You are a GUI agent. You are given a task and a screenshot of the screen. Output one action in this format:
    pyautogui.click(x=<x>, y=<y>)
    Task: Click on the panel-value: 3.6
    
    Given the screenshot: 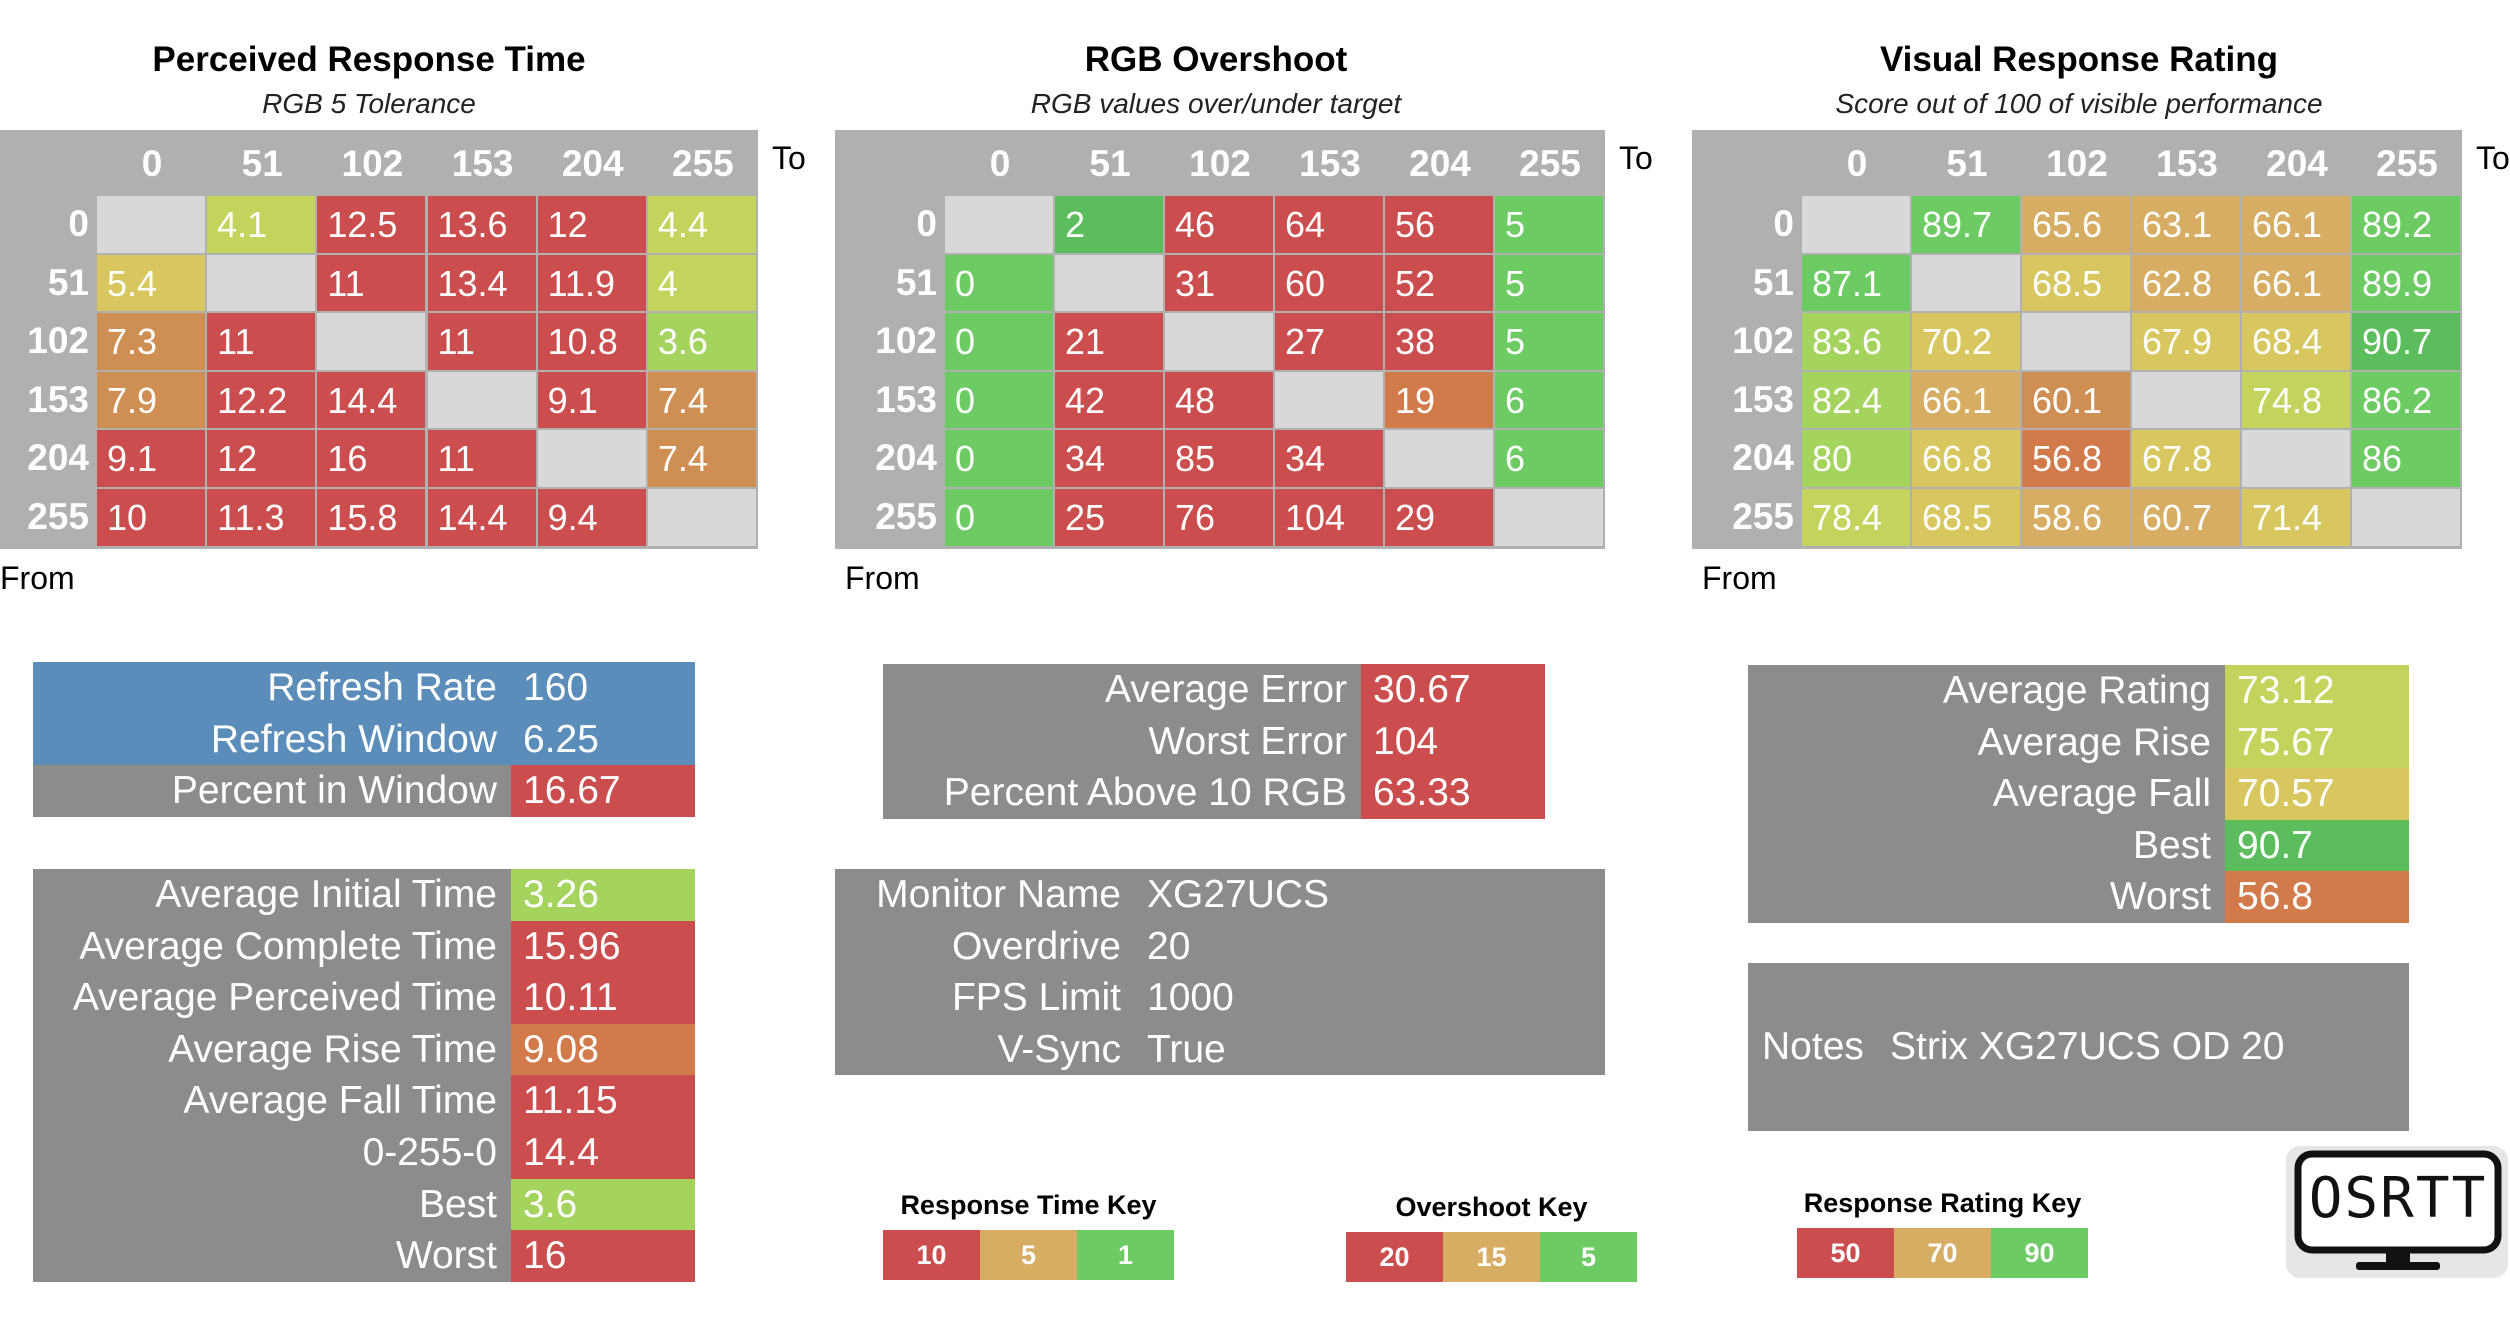 What is the action you would take?
    pyautogui.click(x=603, y=1204)
    